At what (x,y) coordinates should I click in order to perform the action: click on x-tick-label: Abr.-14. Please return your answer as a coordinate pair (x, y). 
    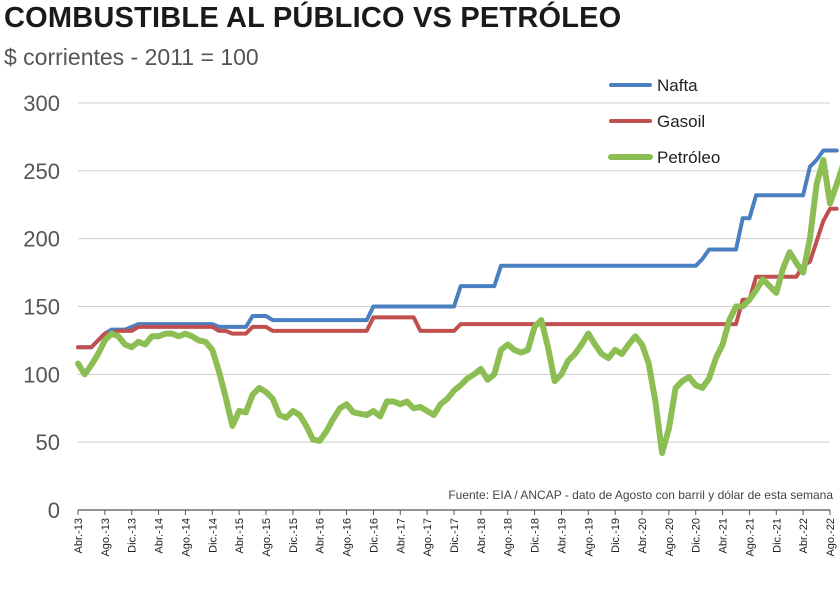
    Looking at the image, I should click on (160, 535).